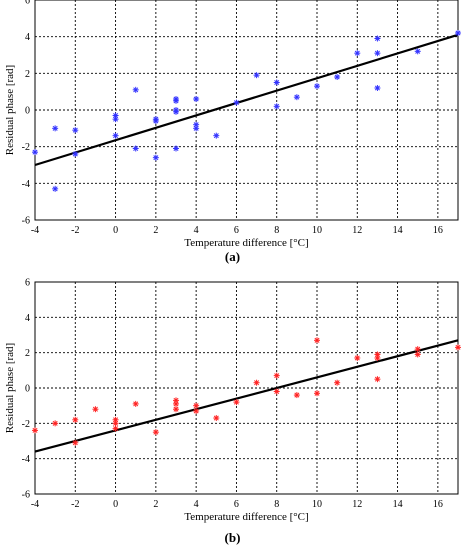 The width and height of the screenshot is (465, 550). I want to click on chartb-xtick-label-8: 12, so click(357, 504).